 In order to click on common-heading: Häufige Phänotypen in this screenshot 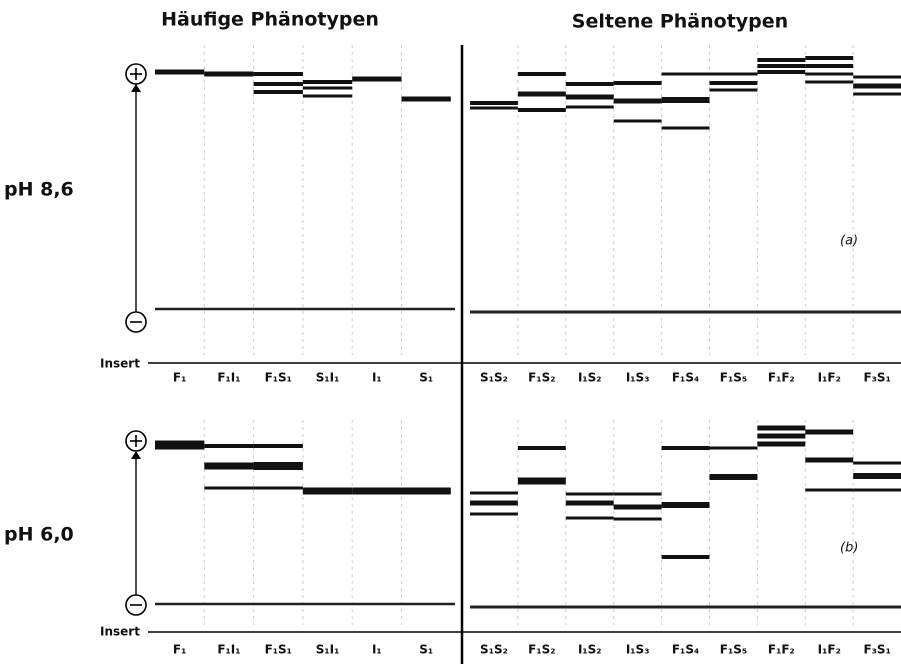, I will do `click(270, 20)`.